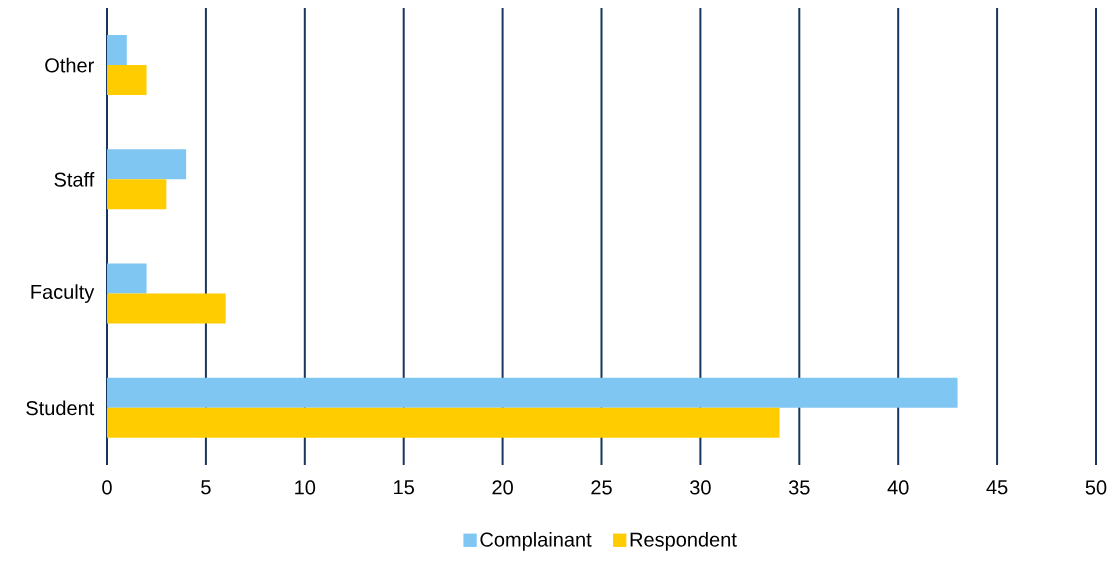 This screenshot has height=563, width=1111. What do you see at coordinates (60, 408) in the screenshot?
I see `y-tick-label: Student` at bounding box center [60, 408].